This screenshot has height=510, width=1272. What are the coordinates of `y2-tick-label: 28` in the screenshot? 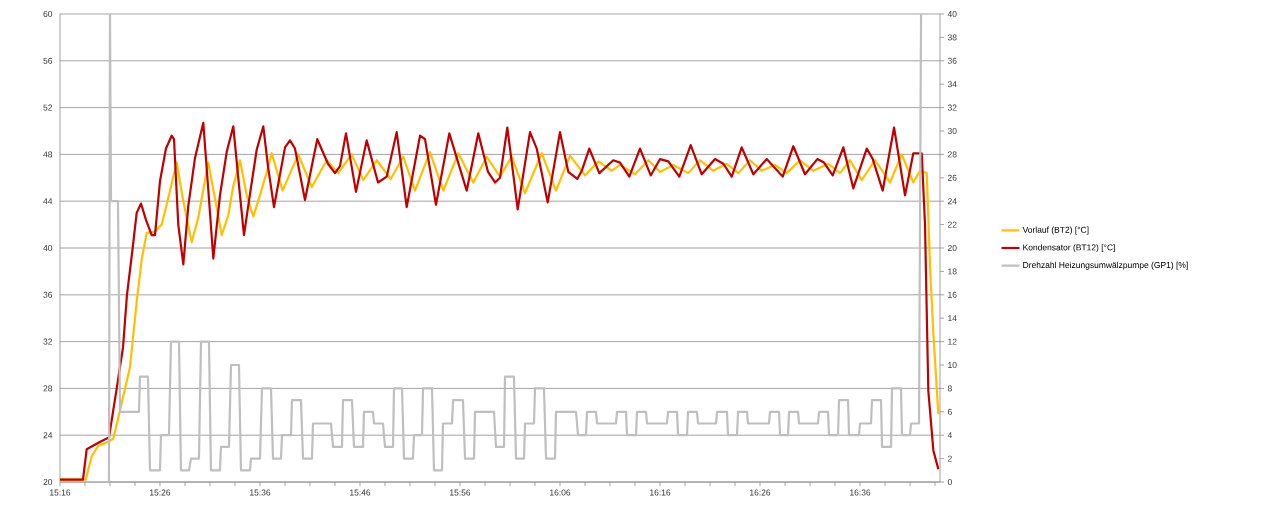 It's located at (952, 154).